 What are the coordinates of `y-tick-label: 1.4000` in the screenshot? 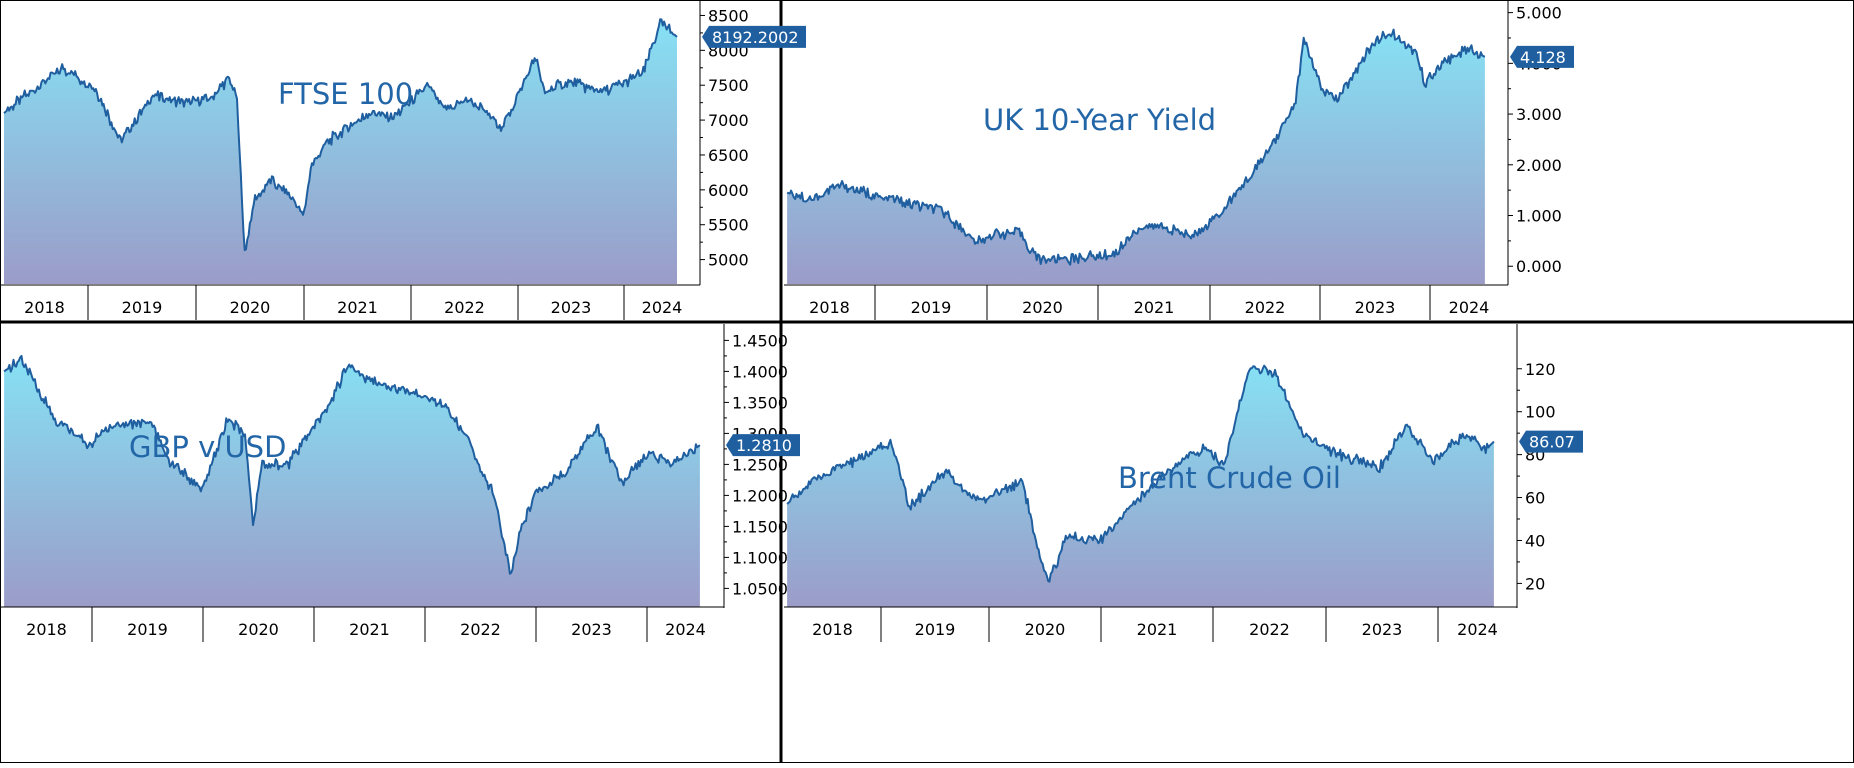 It's located at (760, 371).